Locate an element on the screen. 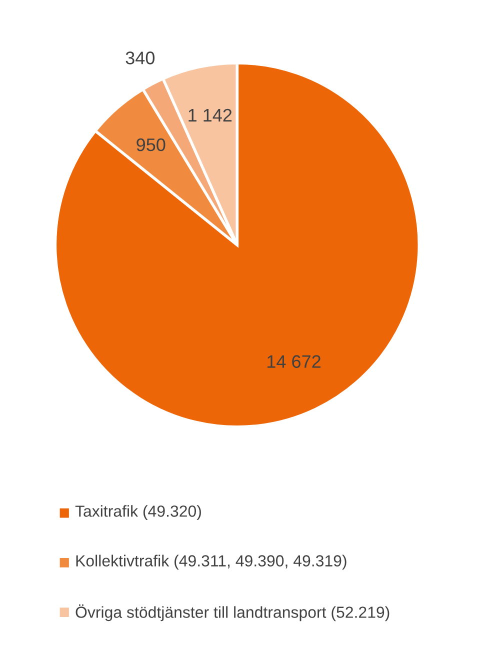  data-label: 950 is located at coordinates (151, 145).